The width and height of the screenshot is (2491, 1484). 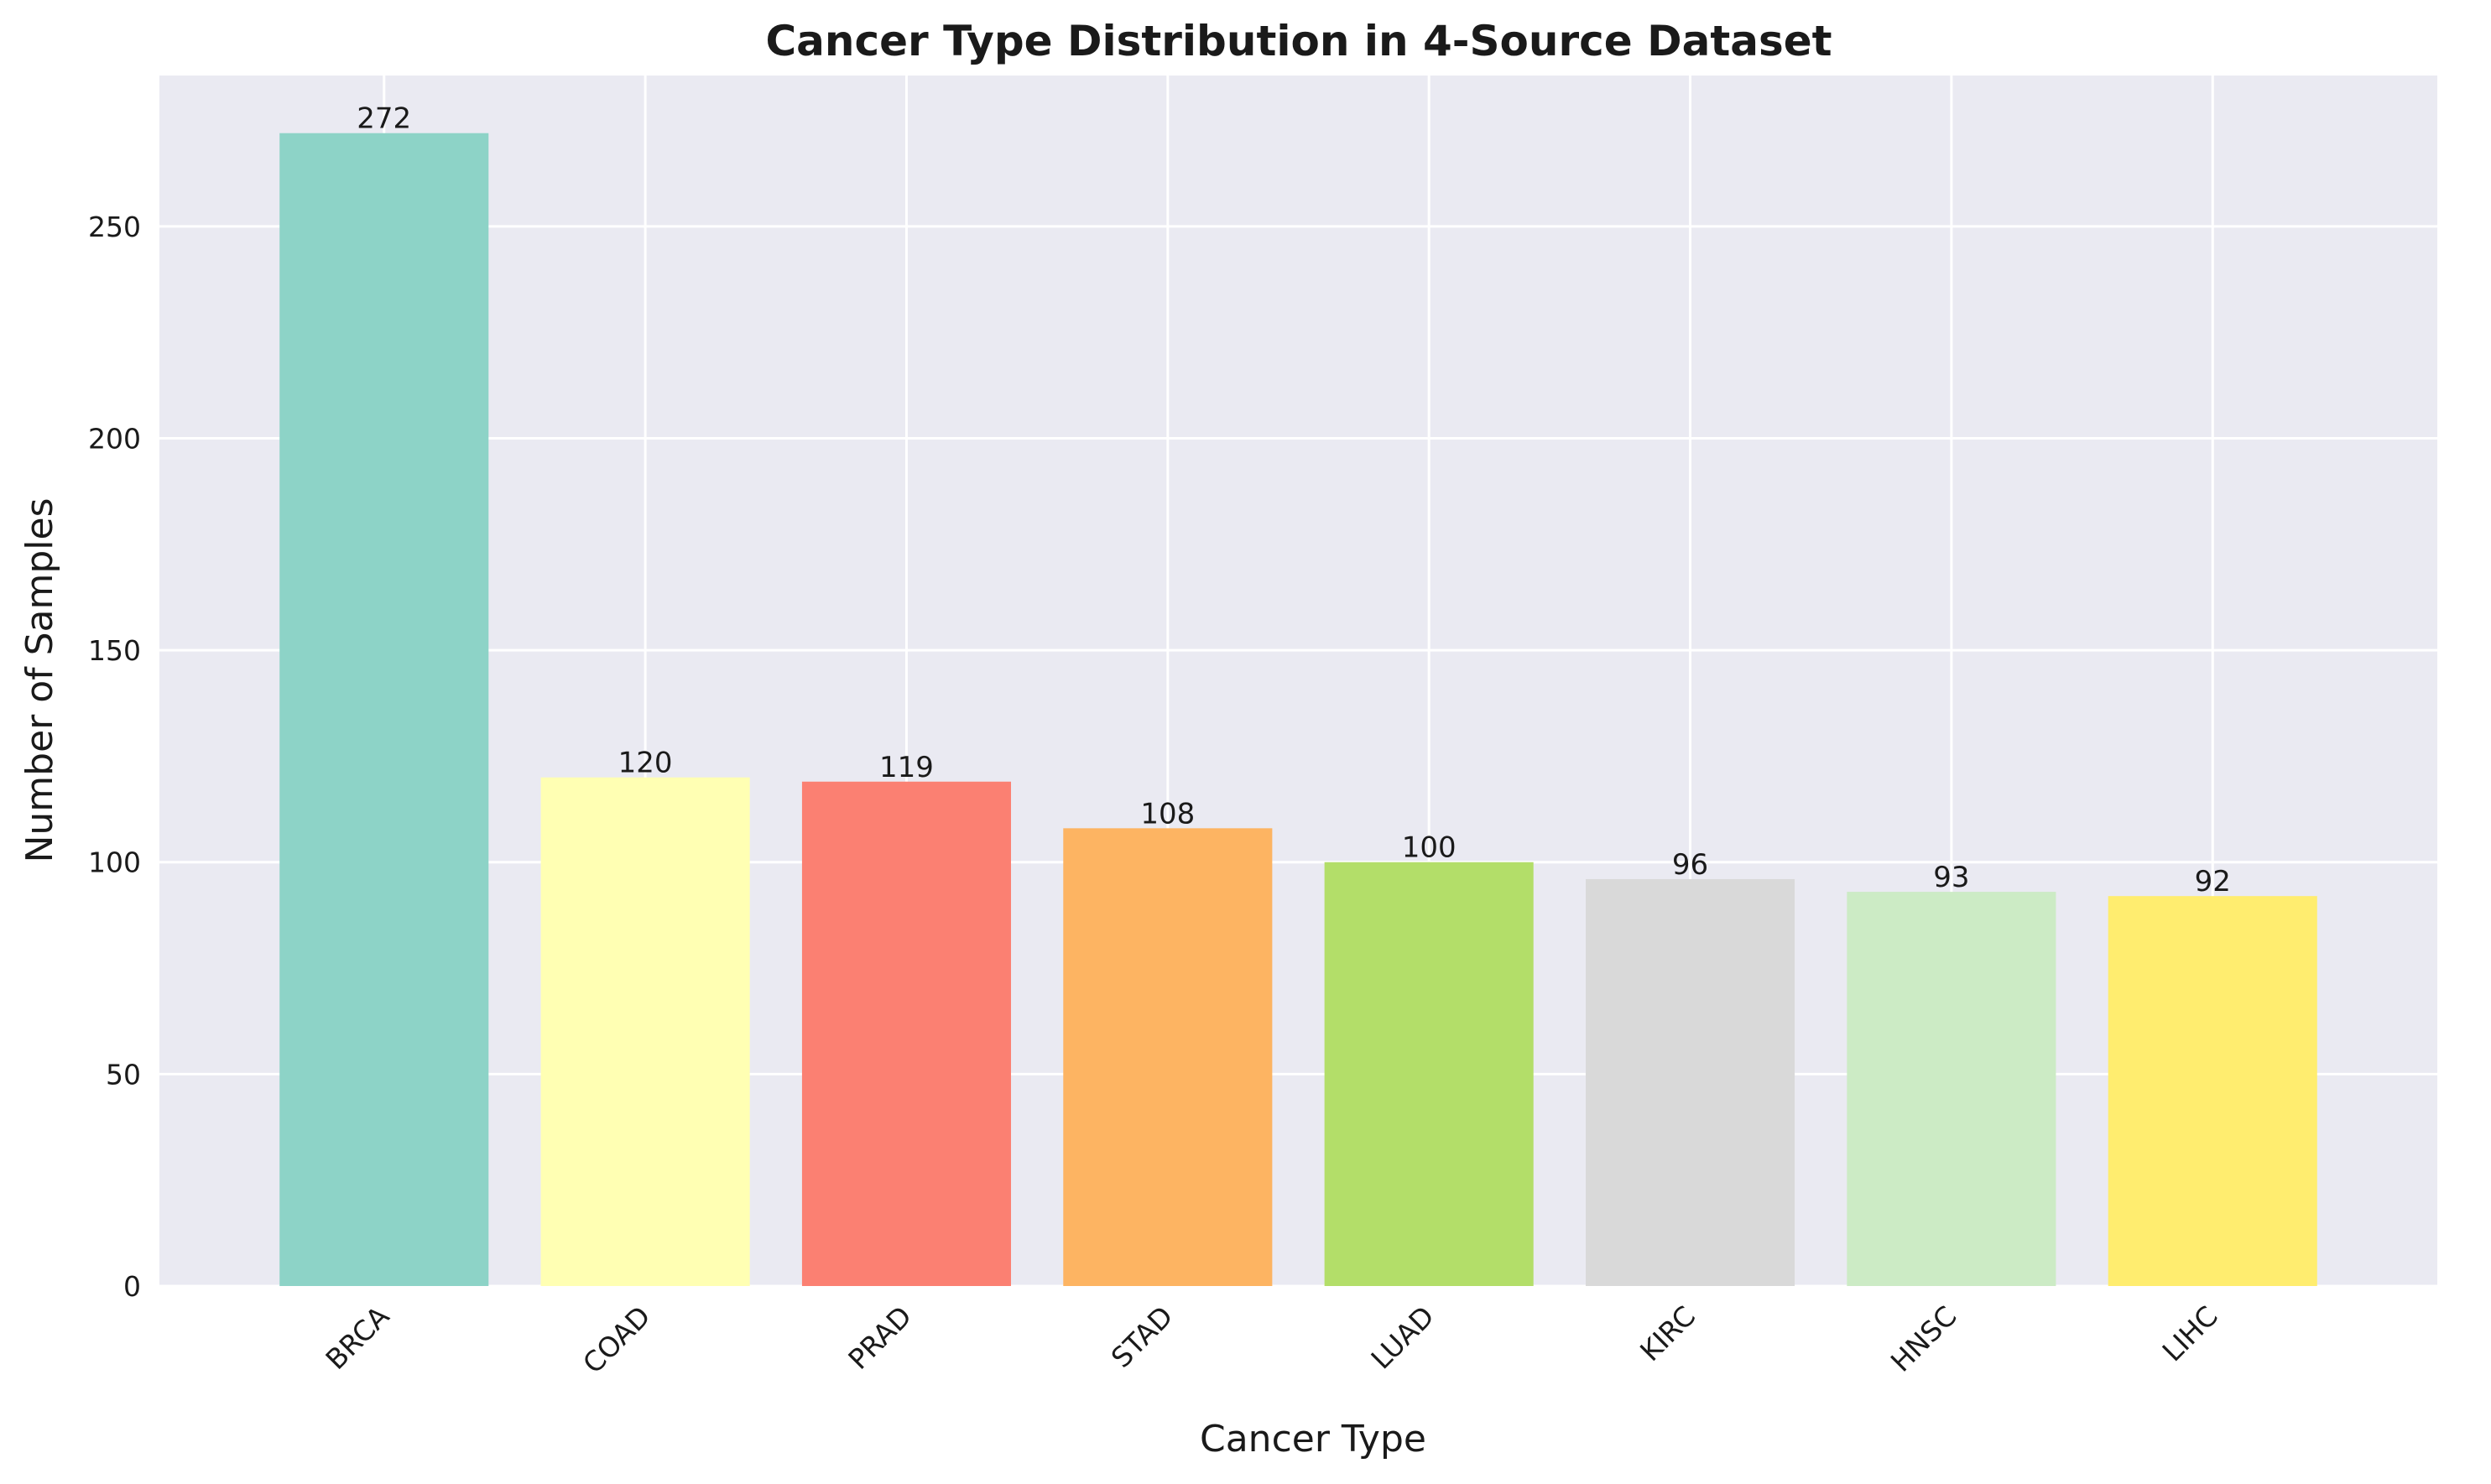 I want to click on bar-coad, so click(x=645, y=1031).